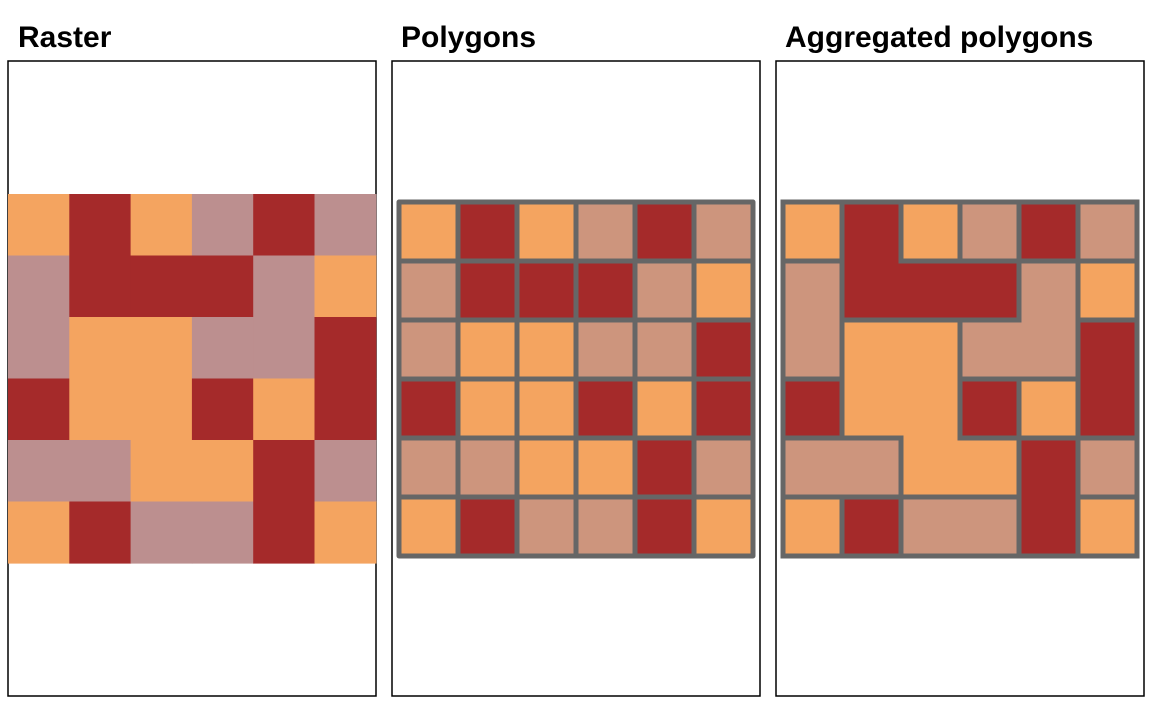  Describe the element at coordinates (939, 37) in the screenshot. I see `panel-title-aggregated: Aggregated polygons` at that location.